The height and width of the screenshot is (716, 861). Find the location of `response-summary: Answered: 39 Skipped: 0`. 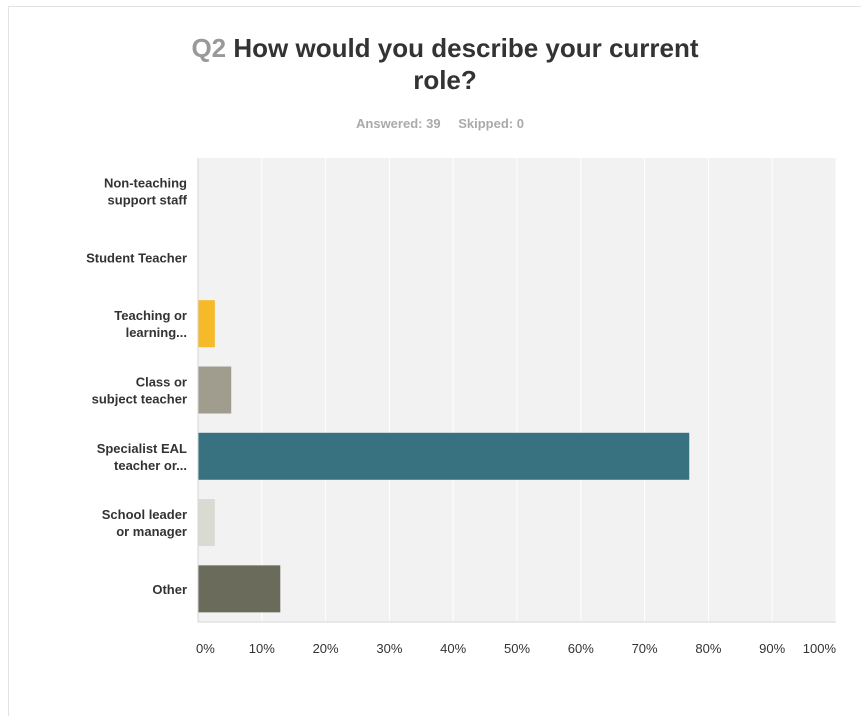

response-summary: Answered: 39 Skipped: 0 is located at coordinates (430, 123).